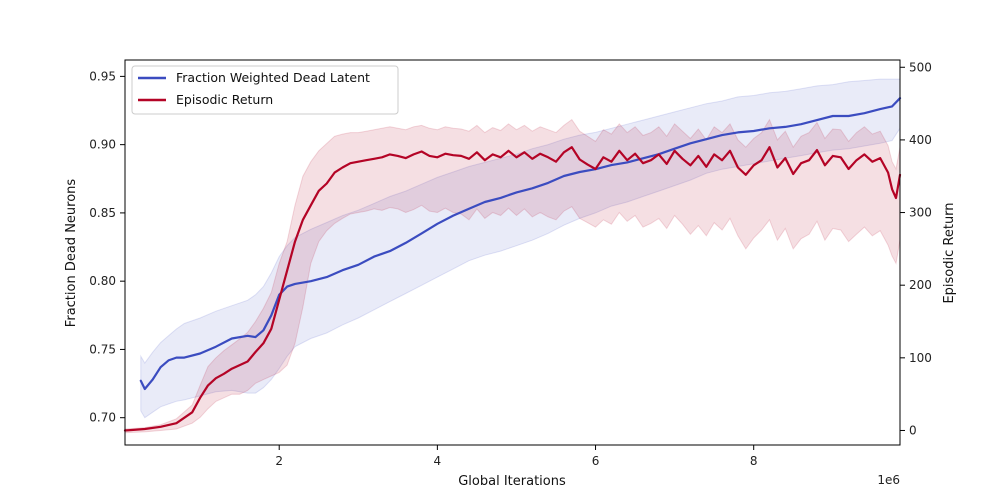 This screenshot has width=1000, height=500. I want to click on left-y-tick-label: 0.85, so click(102, 213).